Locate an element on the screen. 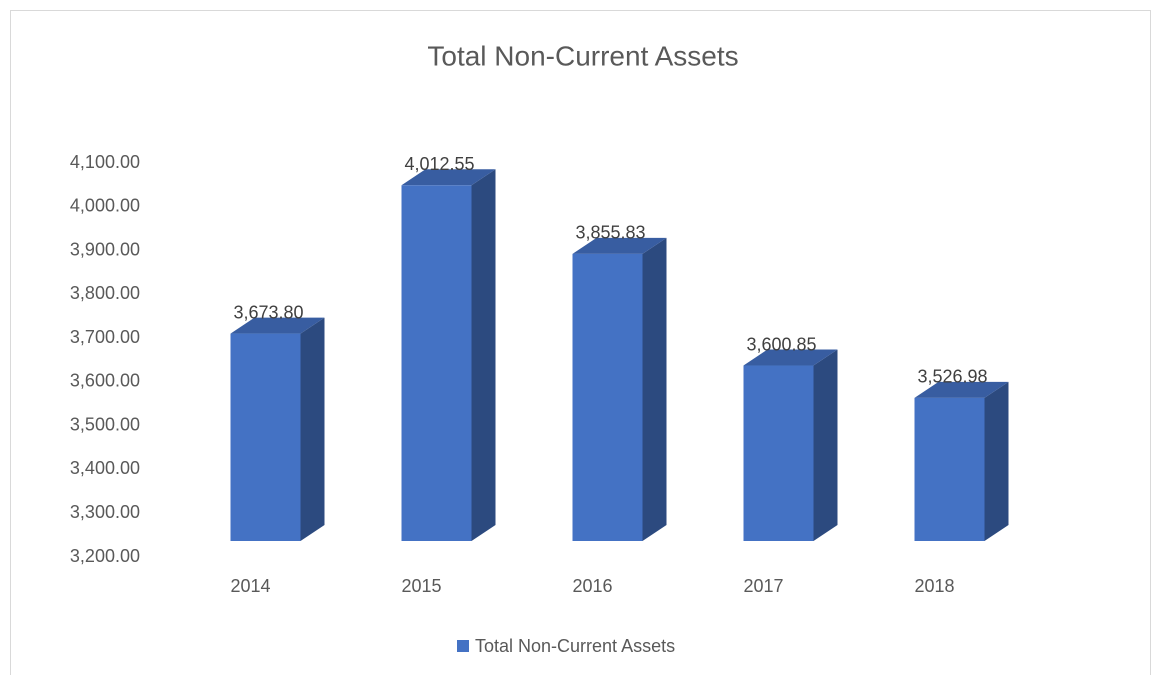 Image resolution: width=1152 pixels, height=675 pixels. x-tick-label: 2015 is located at coordinates (421, 586).